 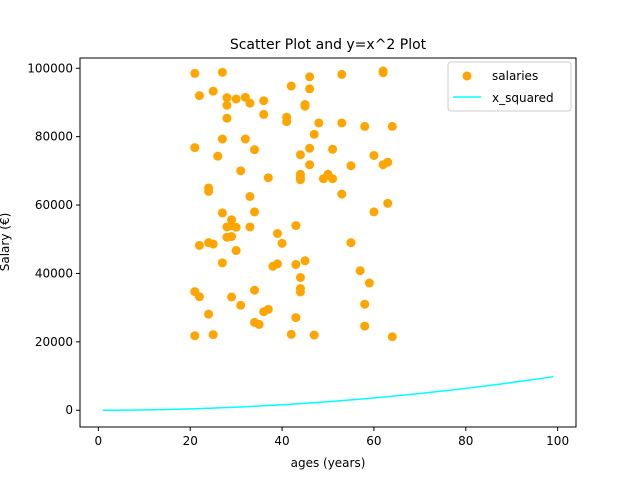 I want to click on y-tick-label: 80000, so click(x=54, y=137).